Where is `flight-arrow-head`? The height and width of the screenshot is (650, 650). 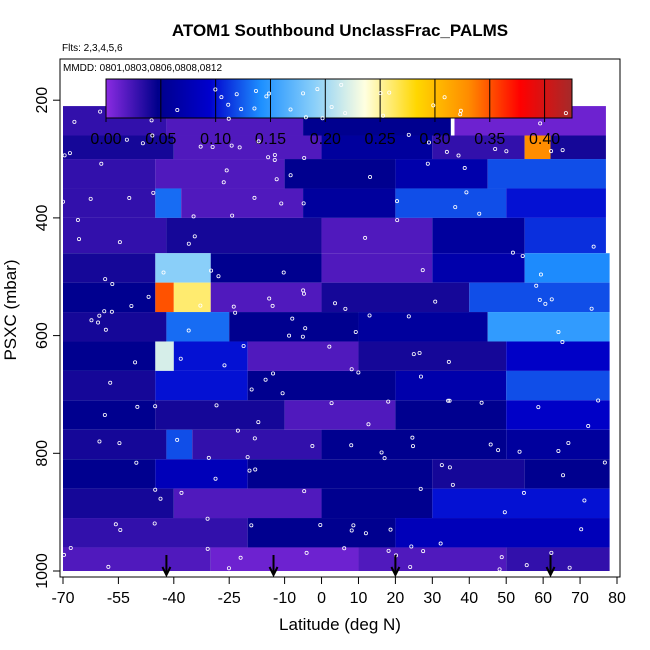
flight-arrow-head is located at coordinates (166, 572).